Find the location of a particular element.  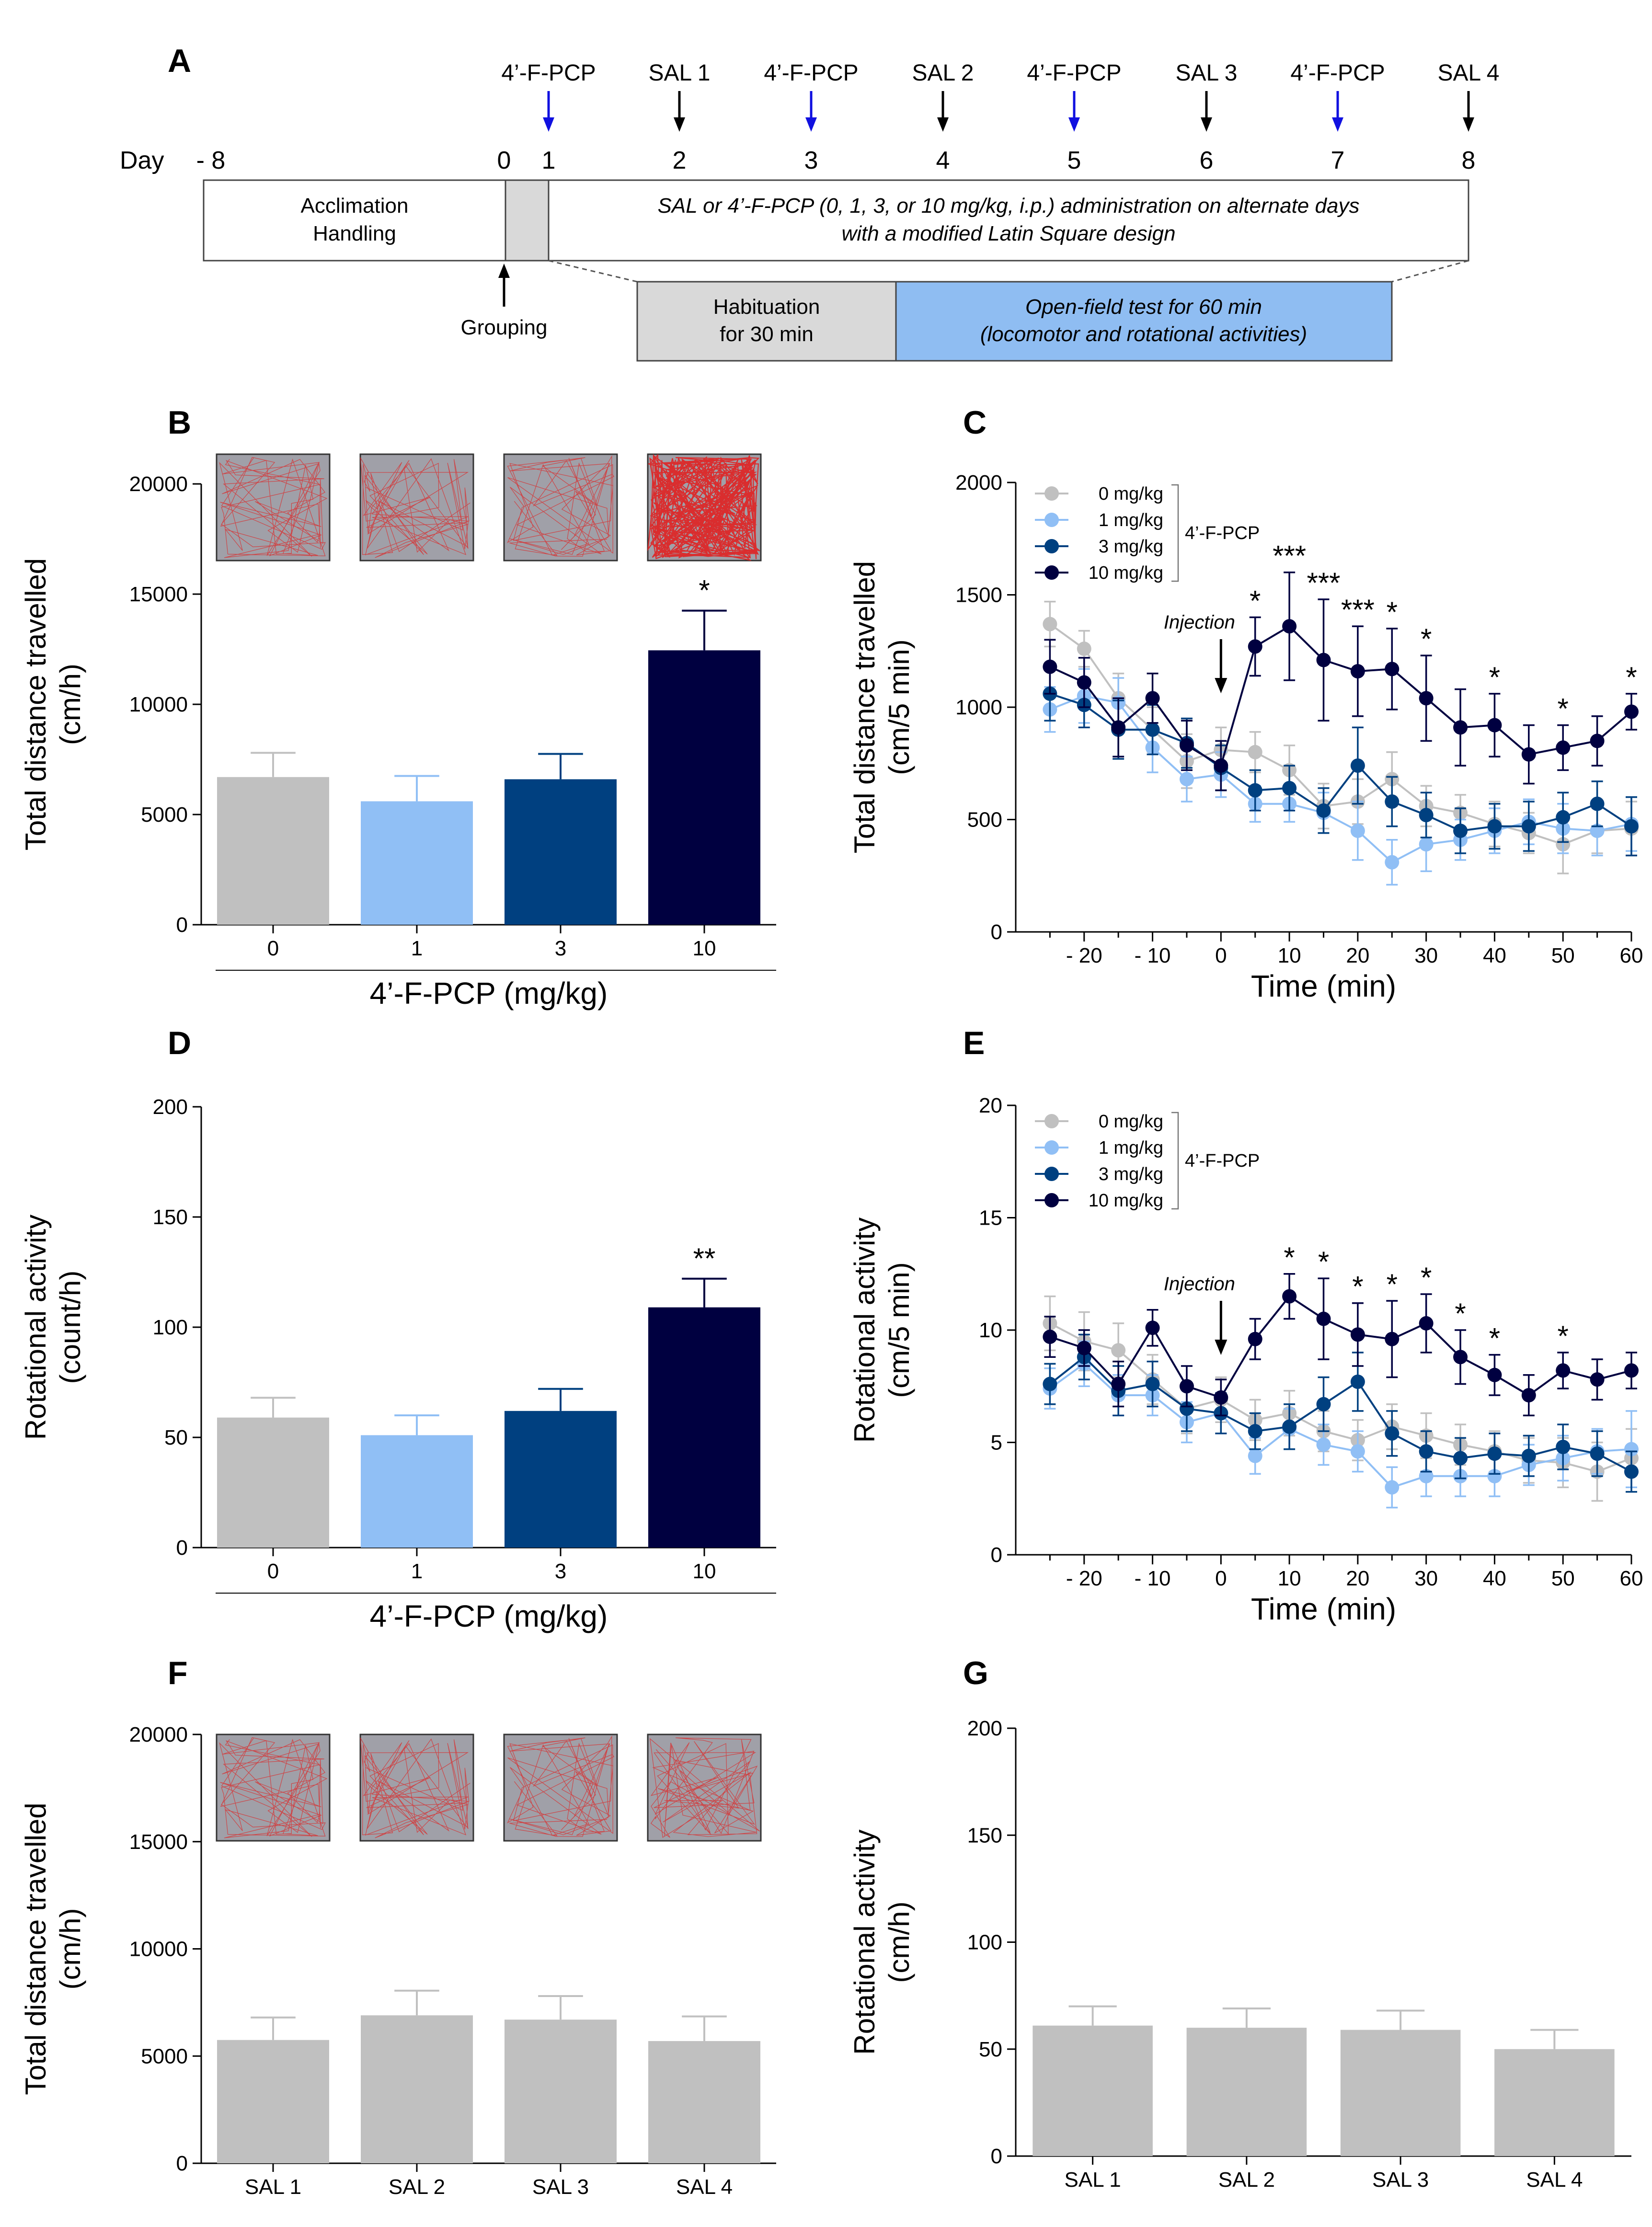

significance-marker: *** is located at coordinates (1323, 583).